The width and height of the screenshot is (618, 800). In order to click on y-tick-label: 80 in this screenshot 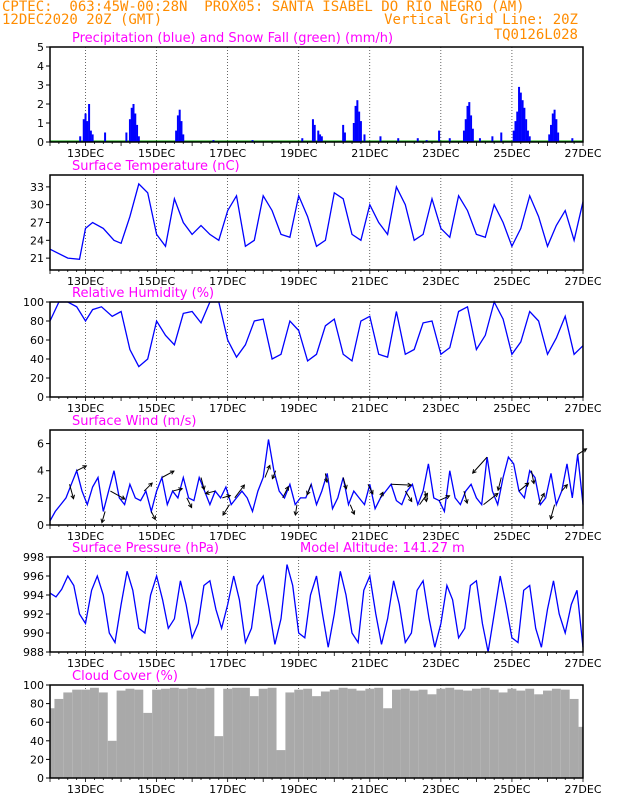, I will do `click(37, 704)`.